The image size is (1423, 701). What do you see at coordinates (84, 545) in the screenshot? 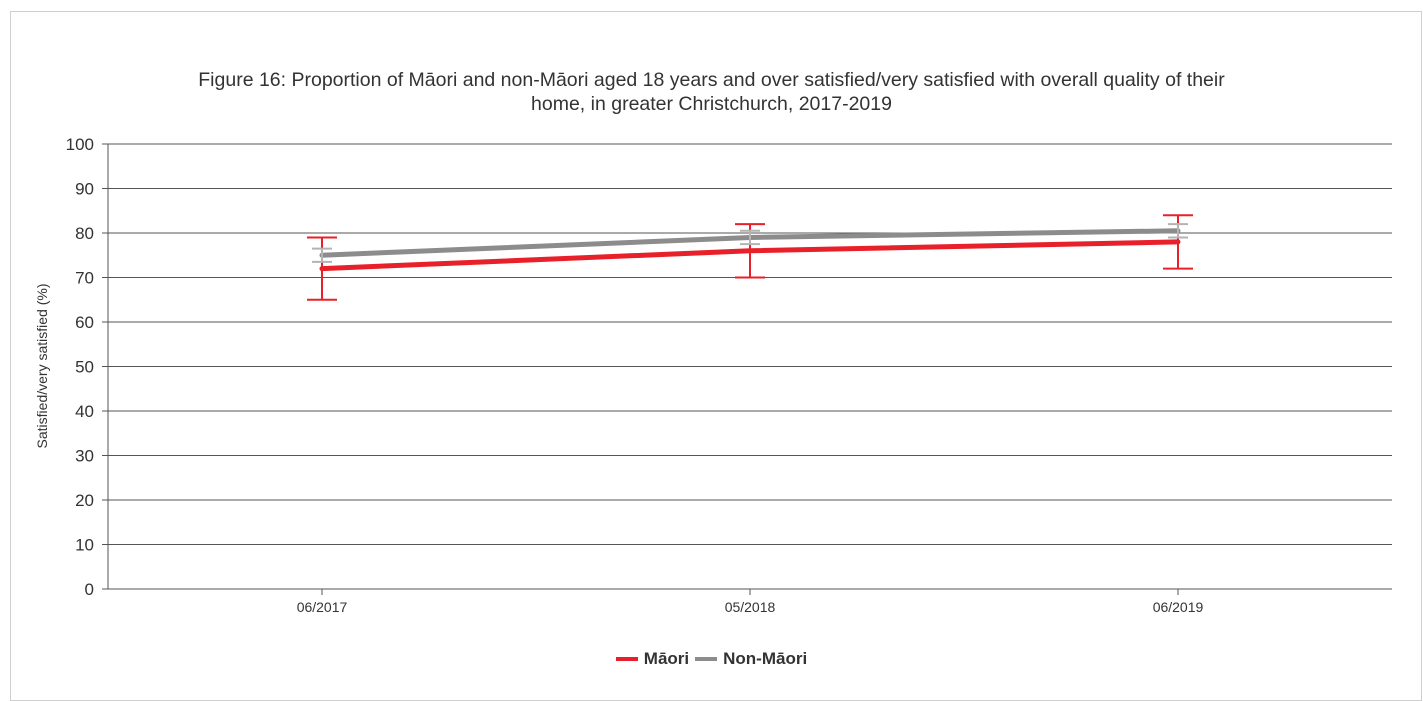
I see `y-tick-label: 10` at bounding box center [84, 545].